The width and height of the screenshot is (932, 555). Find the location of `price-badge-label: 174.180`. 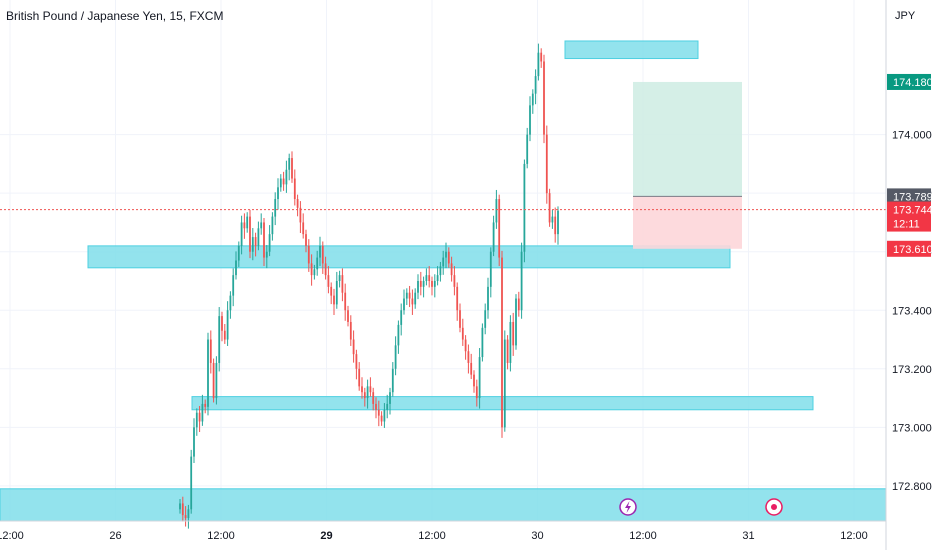

price-badge-label: 174.180 is located at coordinates (912, 83).